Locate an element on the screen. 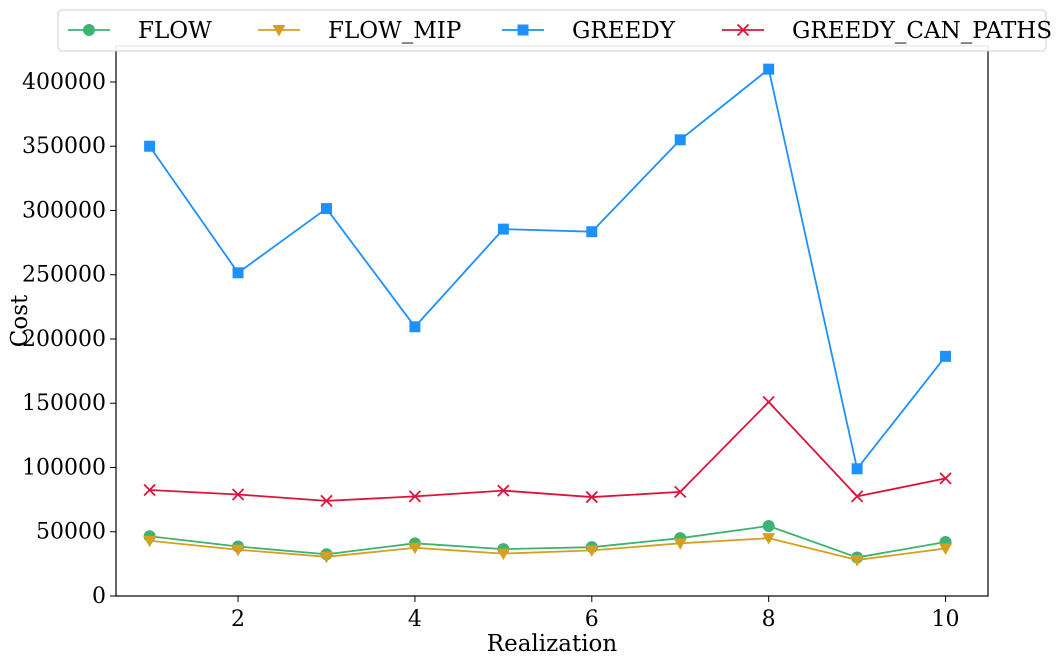  y-tick-label: 300000 is located at coordinates (64, 210).